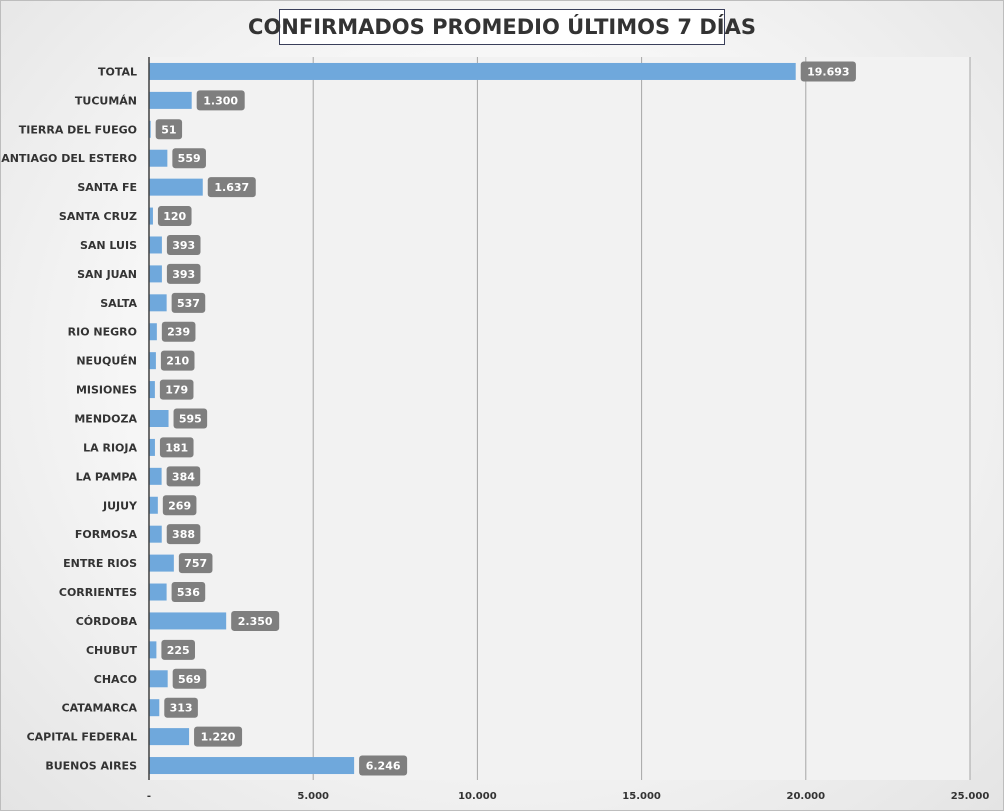 The width and height of the screenshot is (1004, 812). I want to click on data-label-value: 210, so click(177, 361).